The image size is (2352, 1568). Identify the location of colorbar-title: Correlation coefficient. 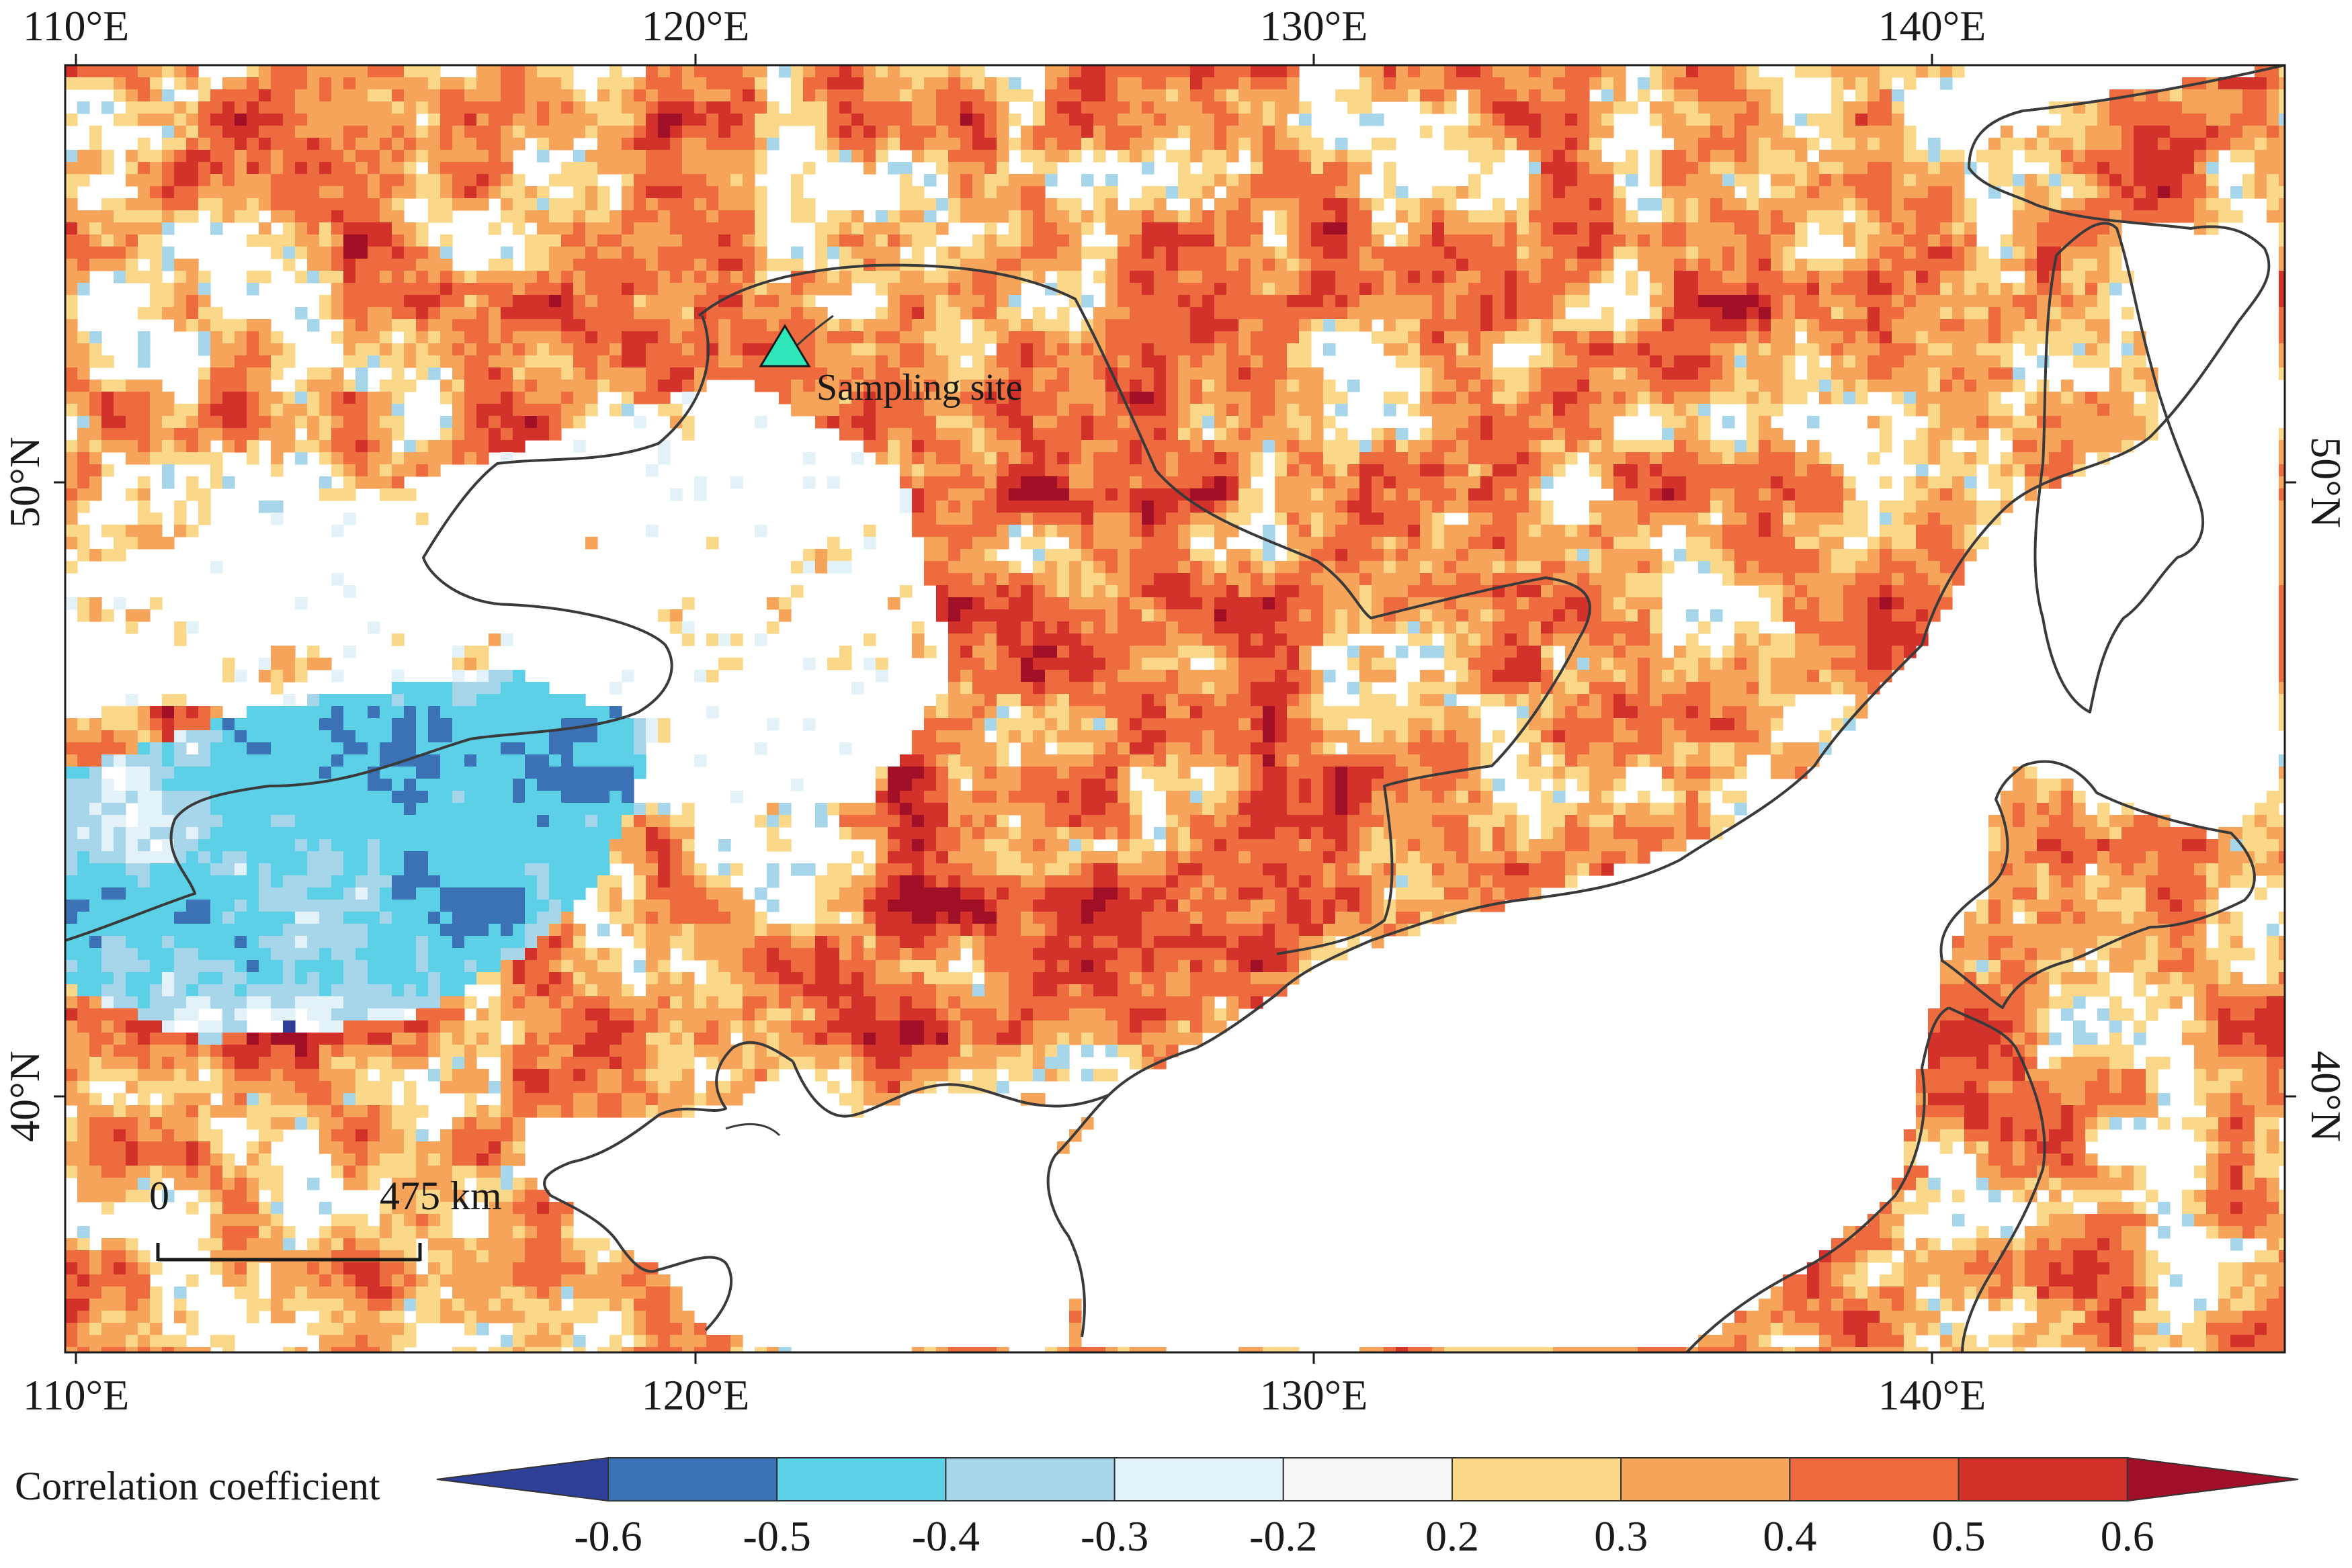
(197, 1486).